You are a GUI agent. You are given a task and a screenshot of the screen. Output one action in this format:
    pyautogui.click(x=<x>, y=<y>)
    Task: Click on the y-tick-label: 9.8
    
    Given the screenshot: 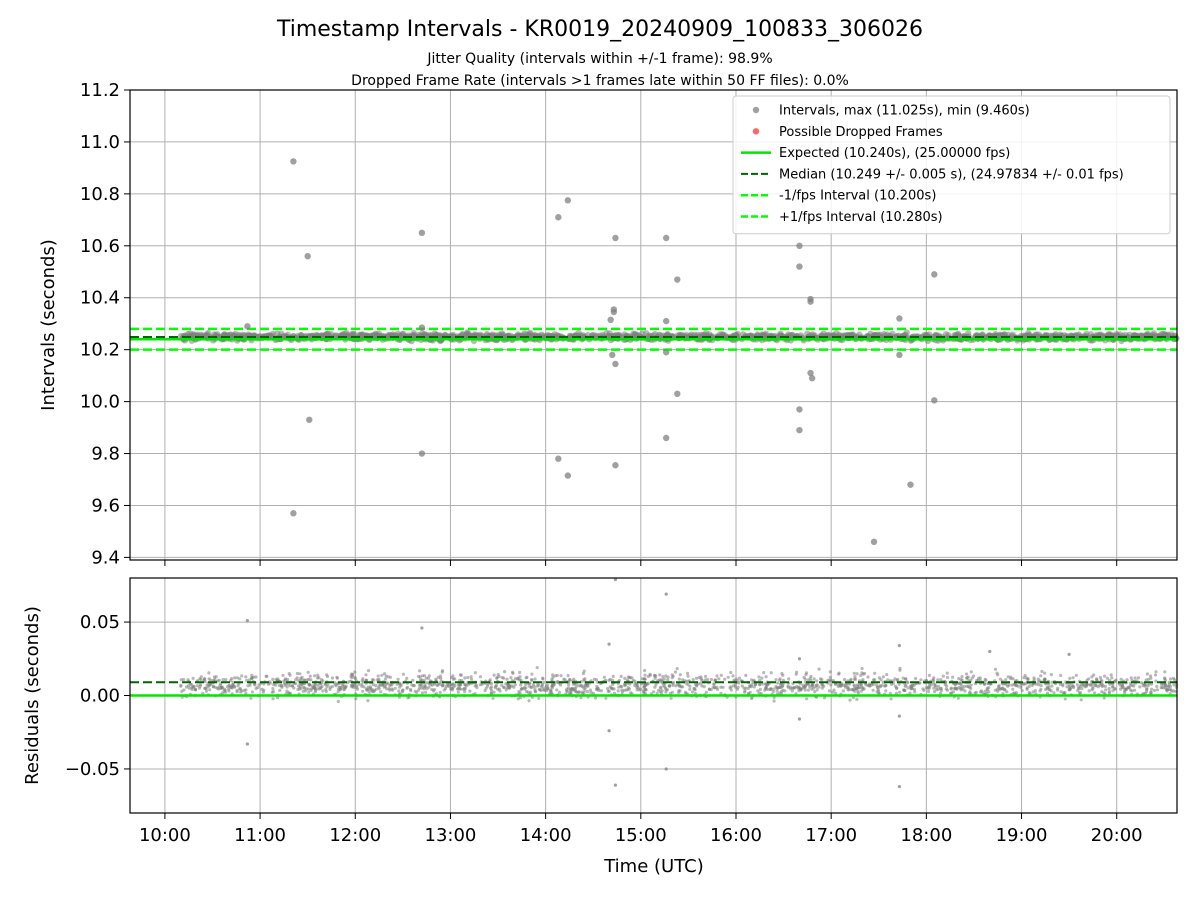 What is the action you would take?
    pyautogui.click(x=105, y=454)
    